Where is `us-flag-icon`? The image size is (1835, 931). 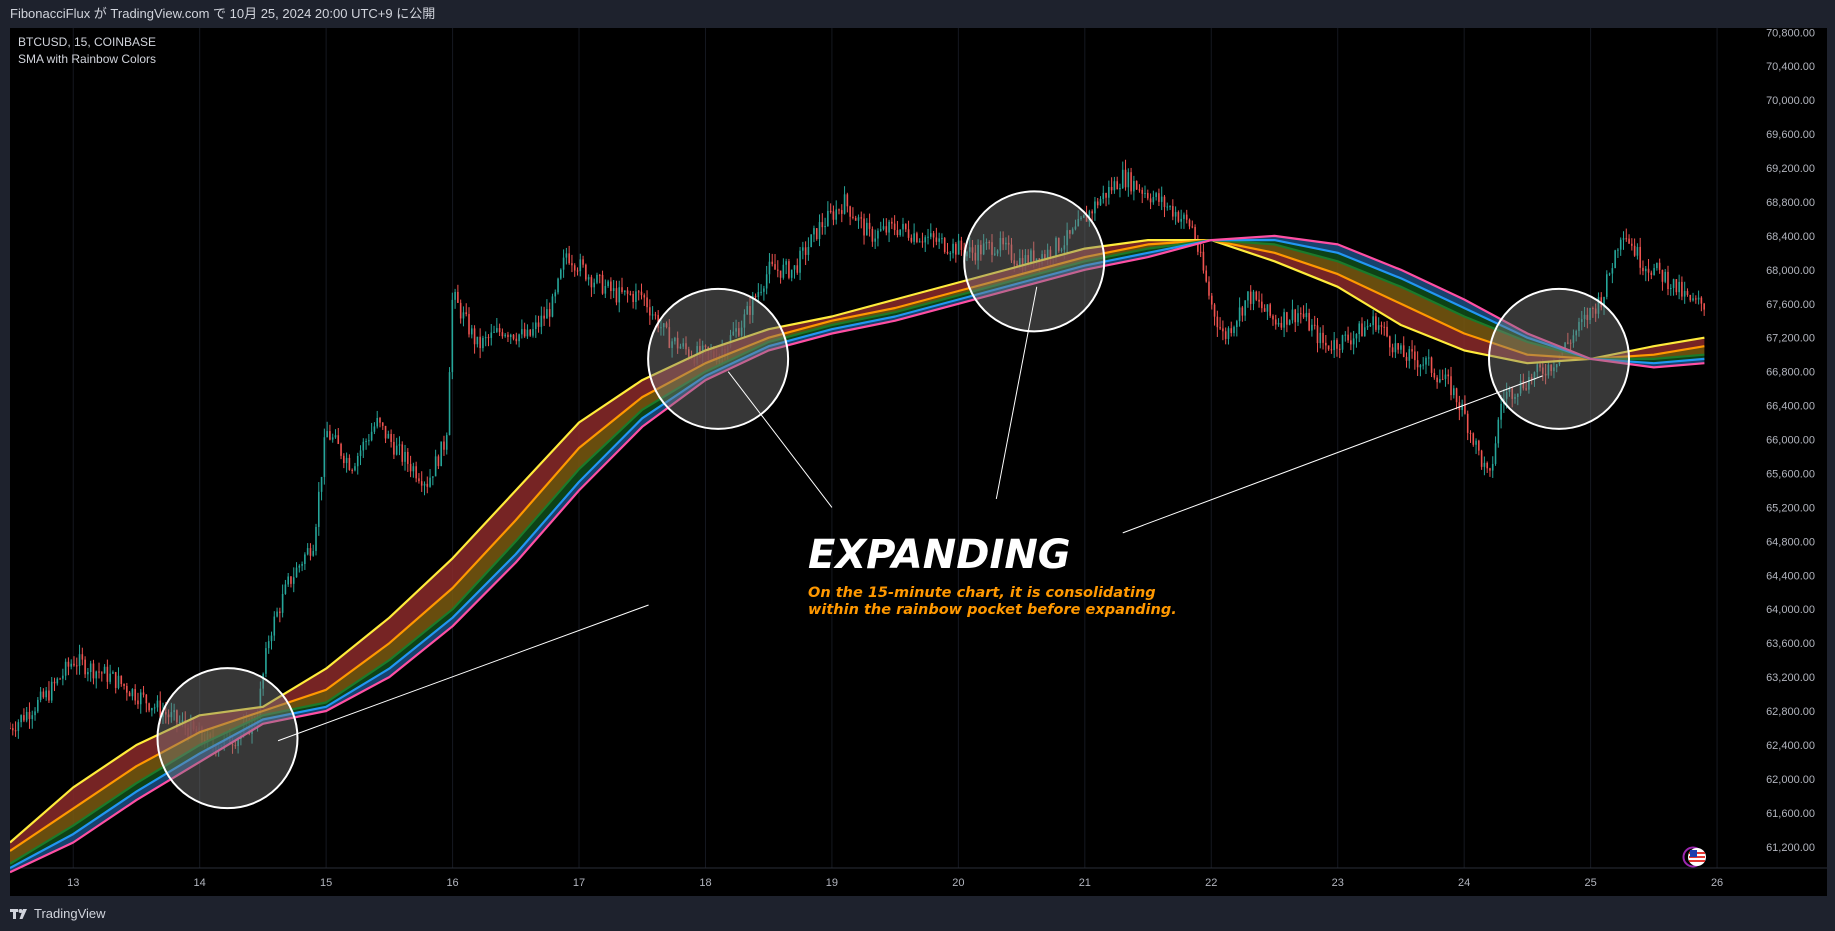 us-flag-icon is located at coordinates (1695, 857).